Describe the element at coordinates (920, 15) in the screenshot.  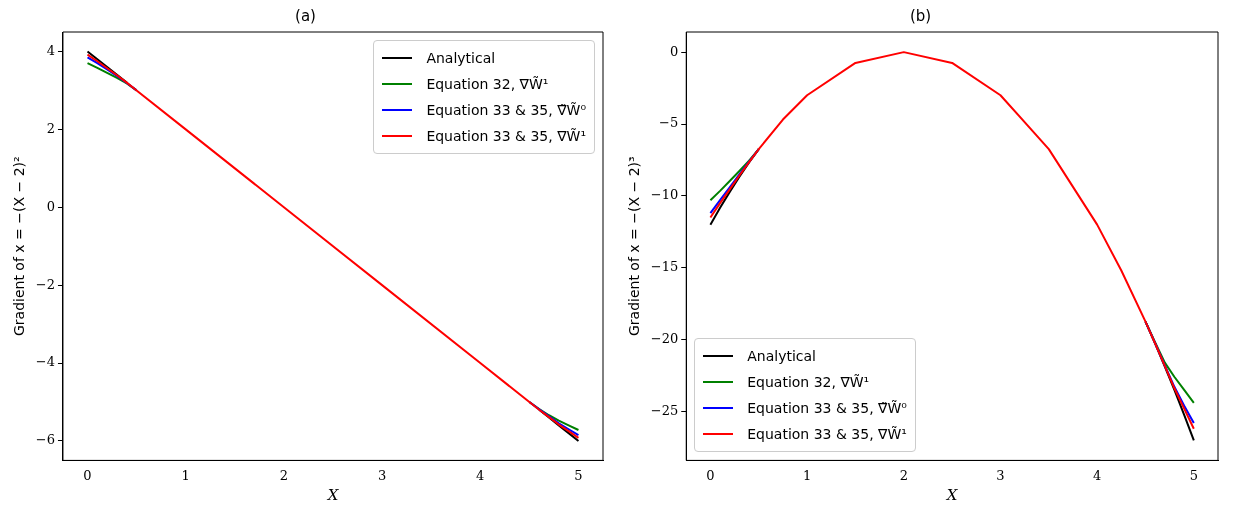
I see `chart-title: (b)` at that location.